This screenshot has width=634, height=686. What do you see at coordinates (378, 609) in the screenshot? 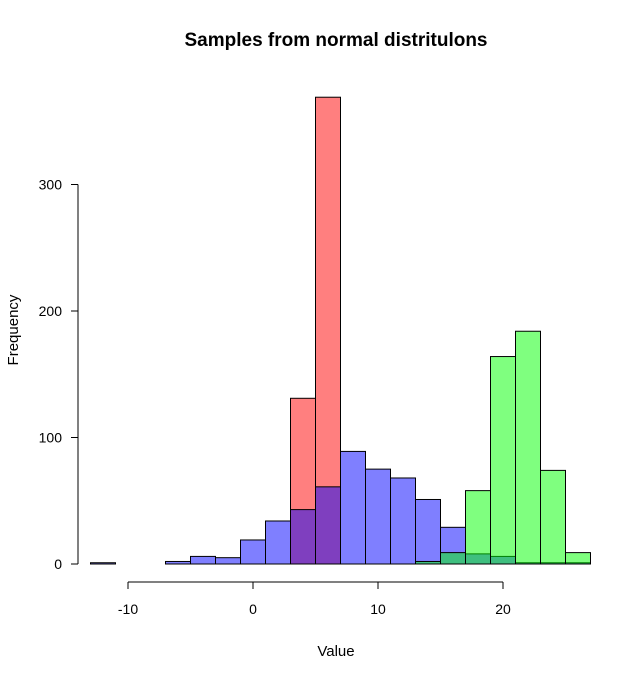
I see `x-tick-label-2: 10` at bounding box center [378, 609].